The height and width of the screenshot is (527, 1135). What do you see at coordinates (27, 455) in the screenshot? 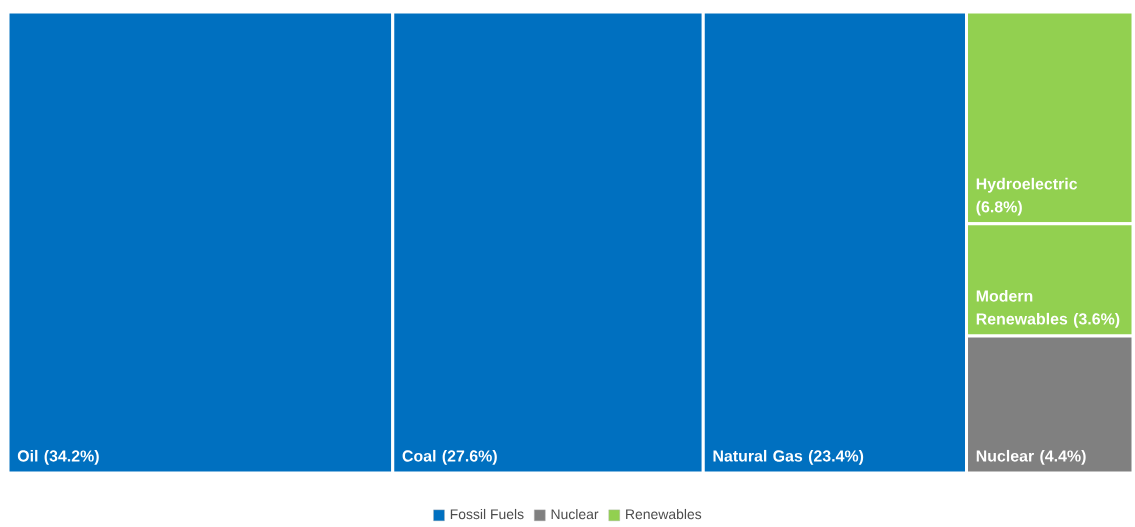
I see `category-label: Oil` at bounding box center [27, 455].